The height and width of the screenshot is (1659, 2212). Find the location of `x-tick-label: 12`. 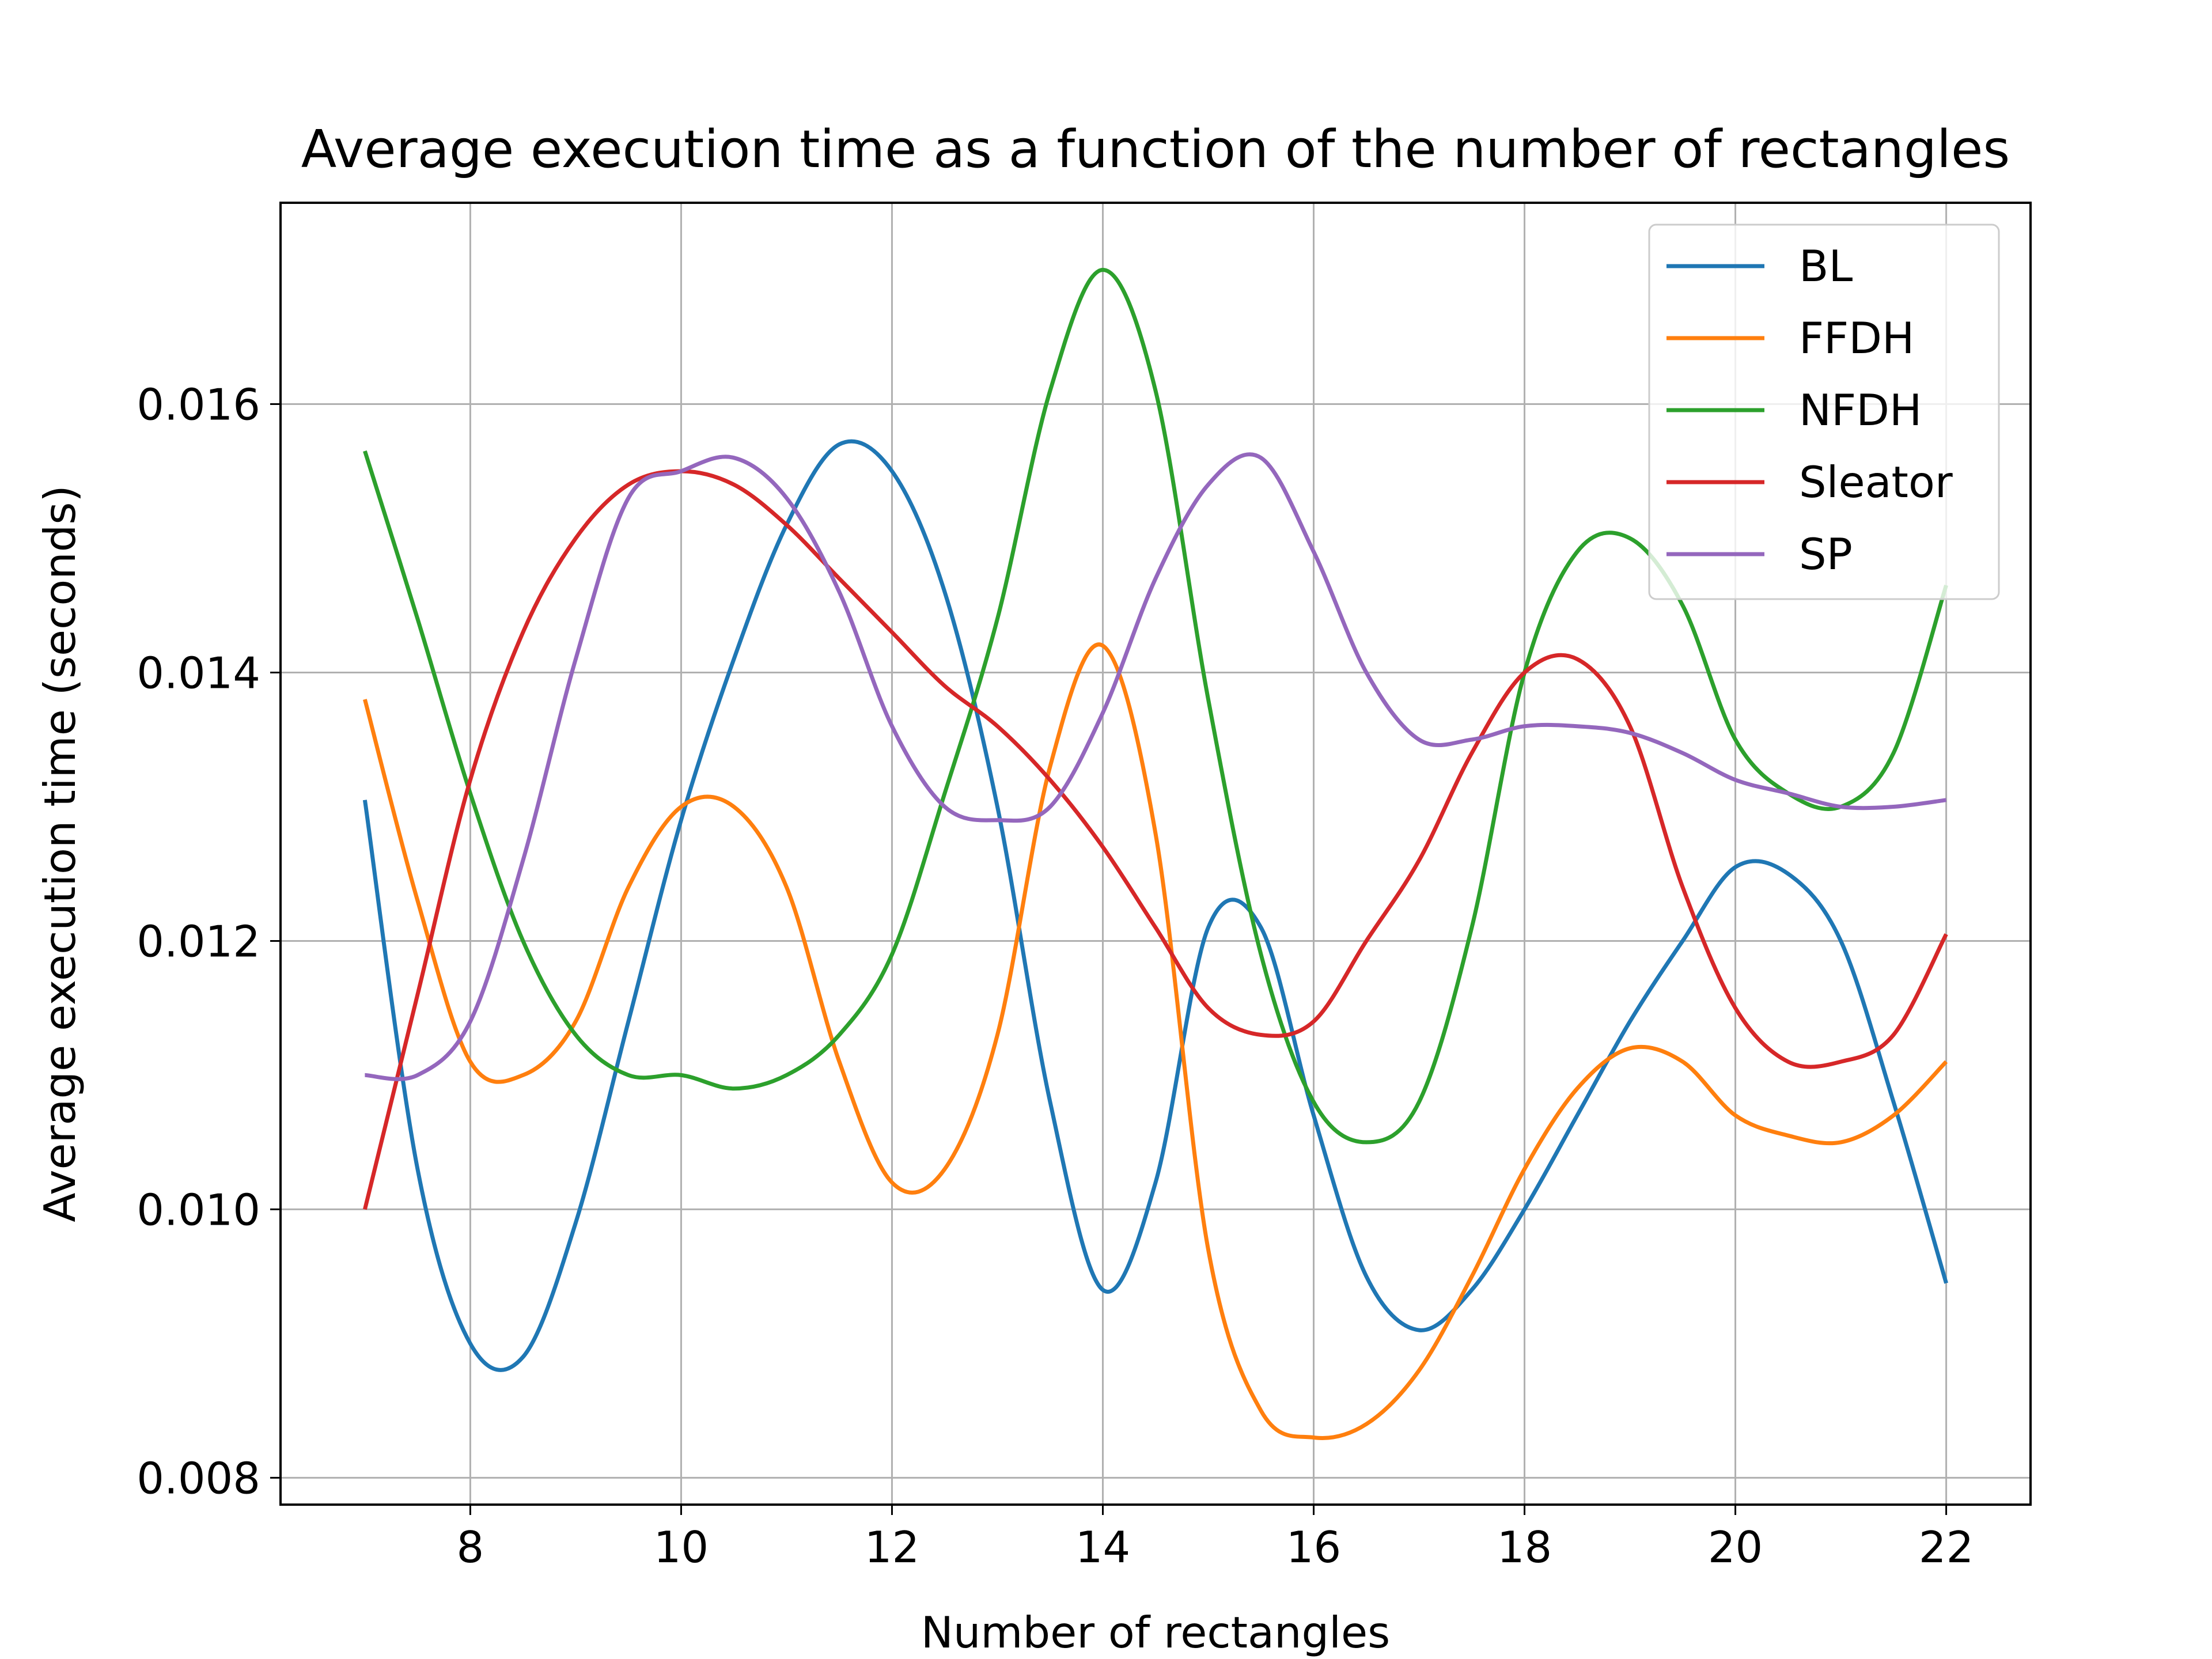

x-tick-label: 12 is located at coordinates (892, 1547).